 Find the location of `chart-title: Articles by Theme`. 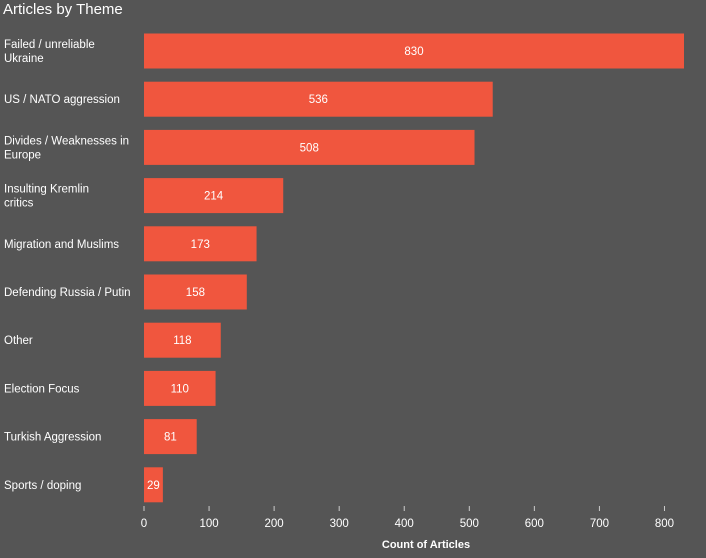

chart-title: Articles by Theme is located at coordinates (63, 9).